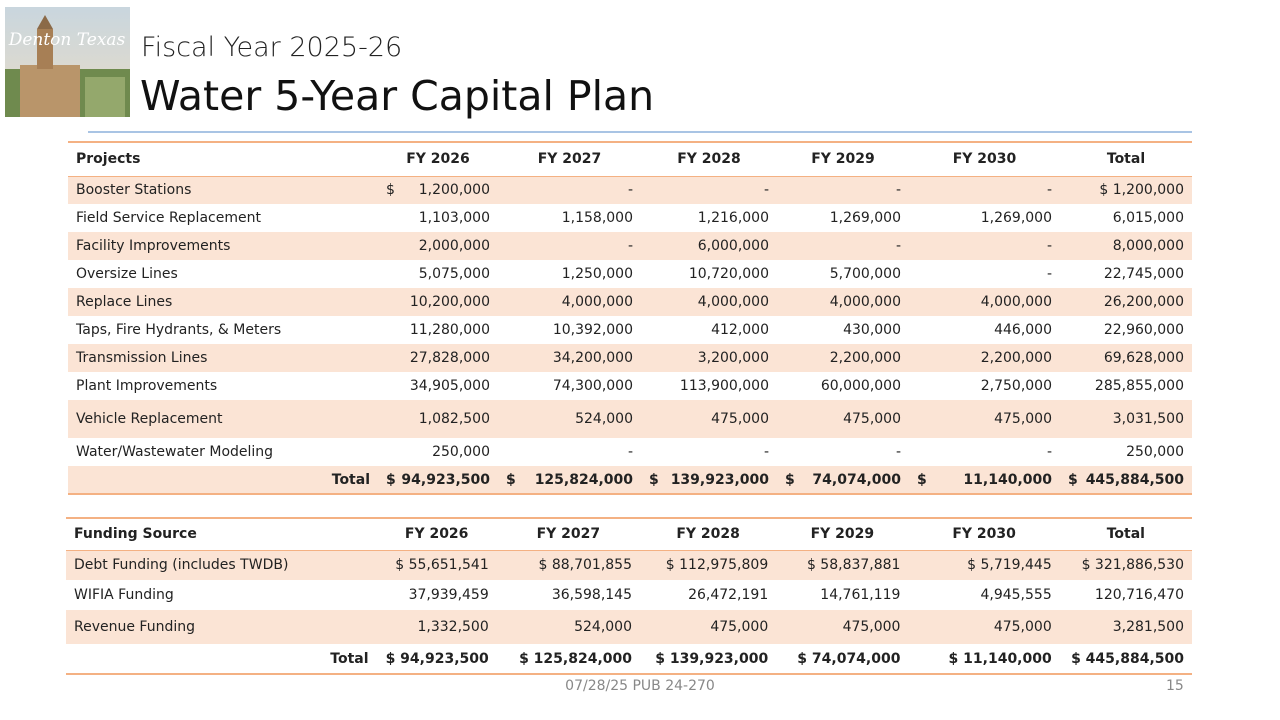 Image resolution: width=1280 pixels, height=720 pixels. I want to click on cell: Booster Stations, so click(223, 190).